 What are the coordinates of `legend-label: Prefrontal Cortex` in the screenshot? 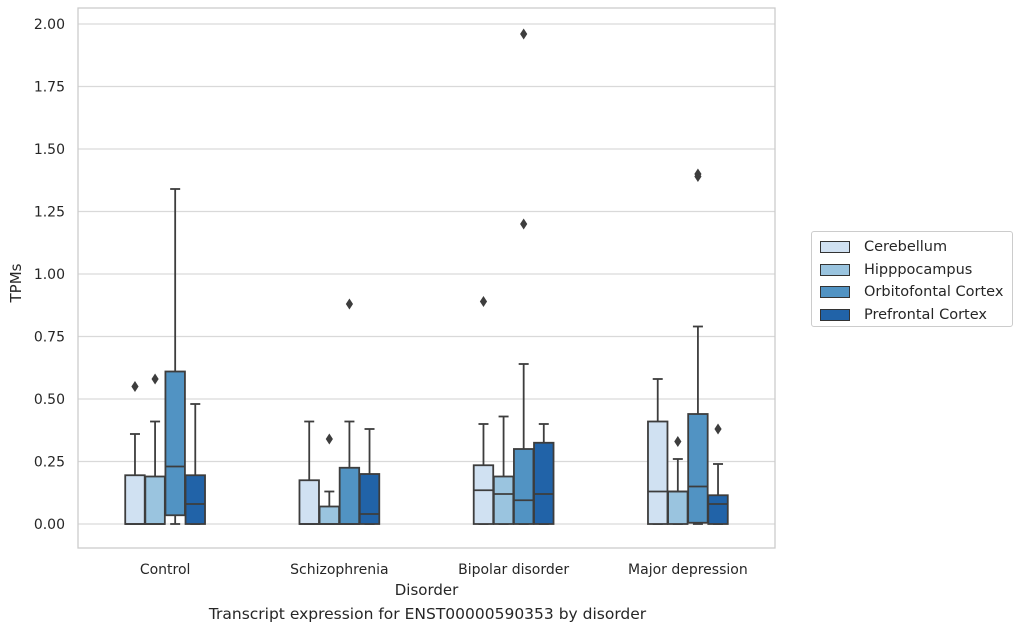 It's located at (925, 314).